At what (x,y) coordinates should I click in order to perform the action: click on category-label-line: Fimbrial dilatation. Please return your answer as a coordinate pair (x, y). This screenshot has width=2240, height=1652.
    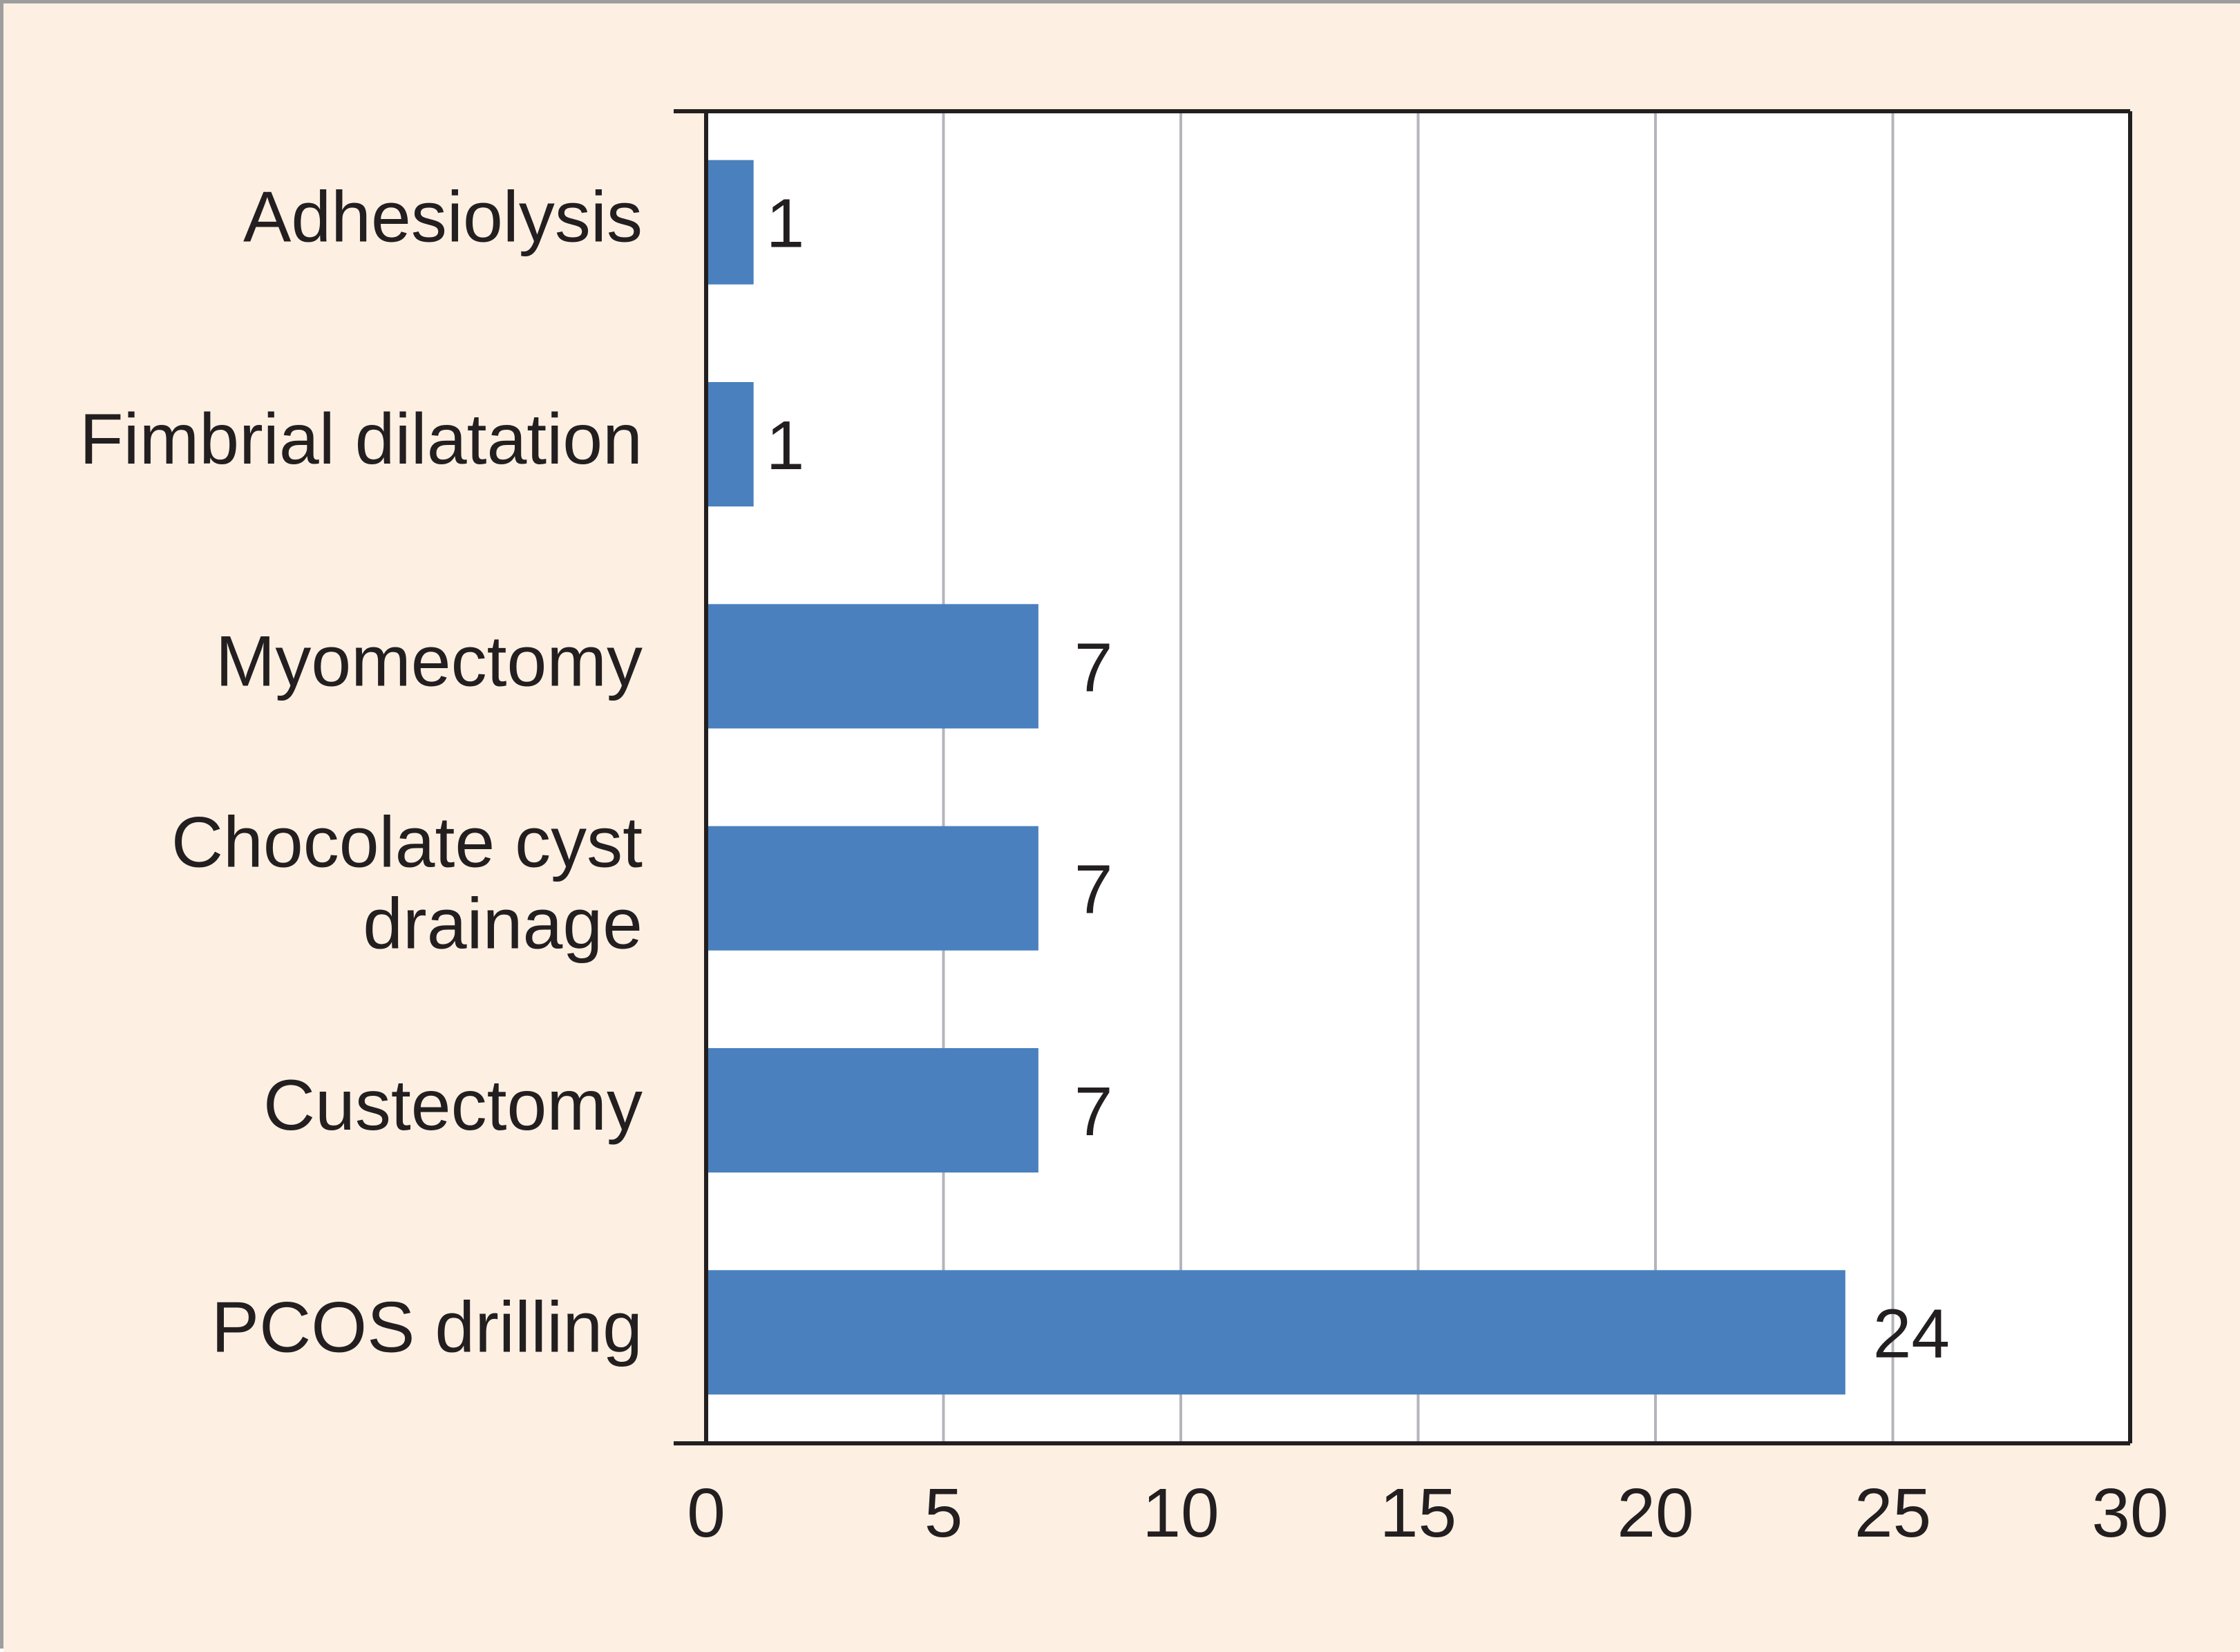
    Looking at the image, I should click on (361, 439).